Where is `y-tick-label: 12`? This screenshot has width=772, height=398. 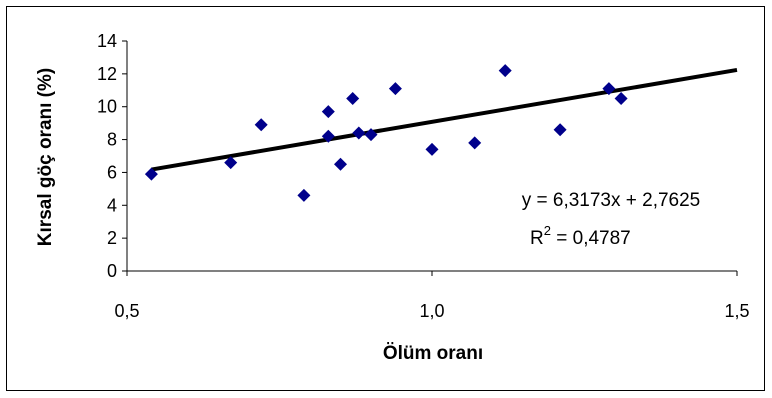 y-tick-label: 12 is located at coordinates (107, 74).